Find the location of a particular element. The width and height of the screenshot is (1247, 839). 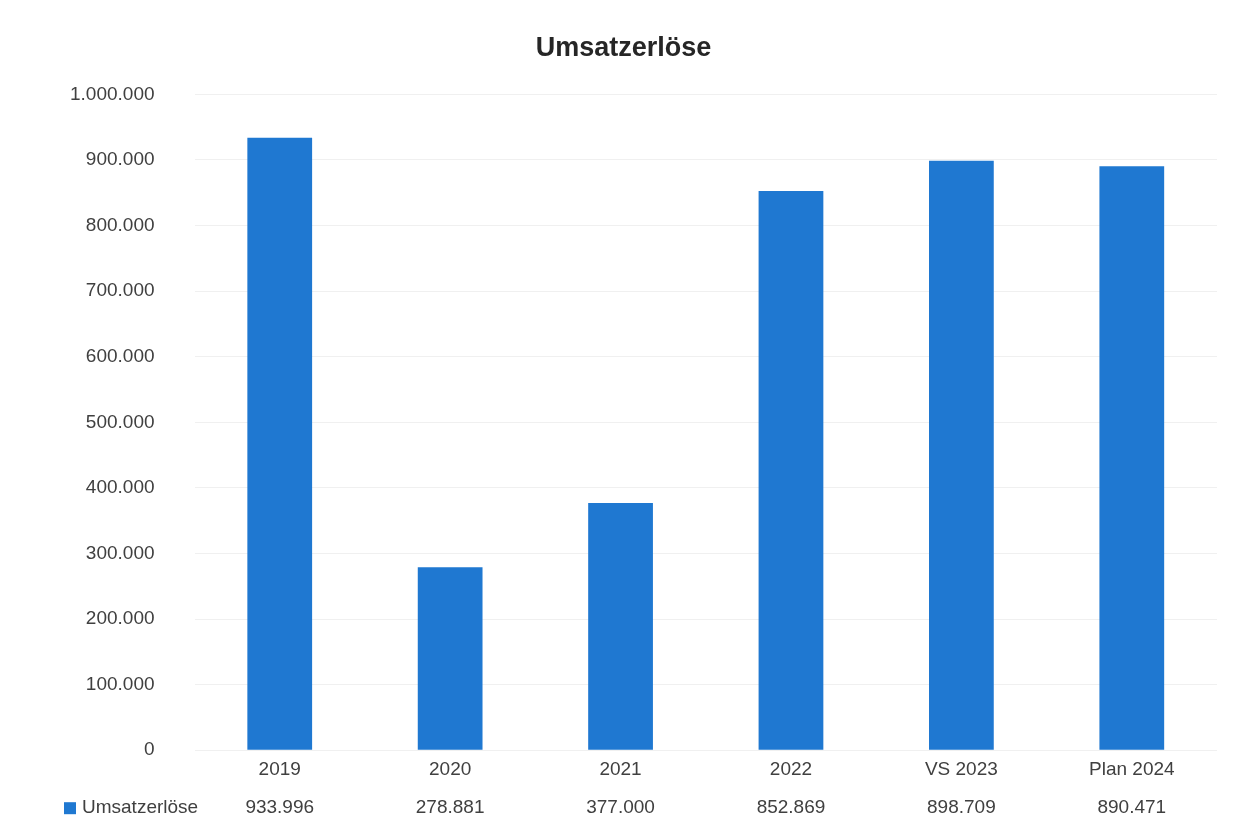

data-label: 852.869 is located at coordinates (791, 807).